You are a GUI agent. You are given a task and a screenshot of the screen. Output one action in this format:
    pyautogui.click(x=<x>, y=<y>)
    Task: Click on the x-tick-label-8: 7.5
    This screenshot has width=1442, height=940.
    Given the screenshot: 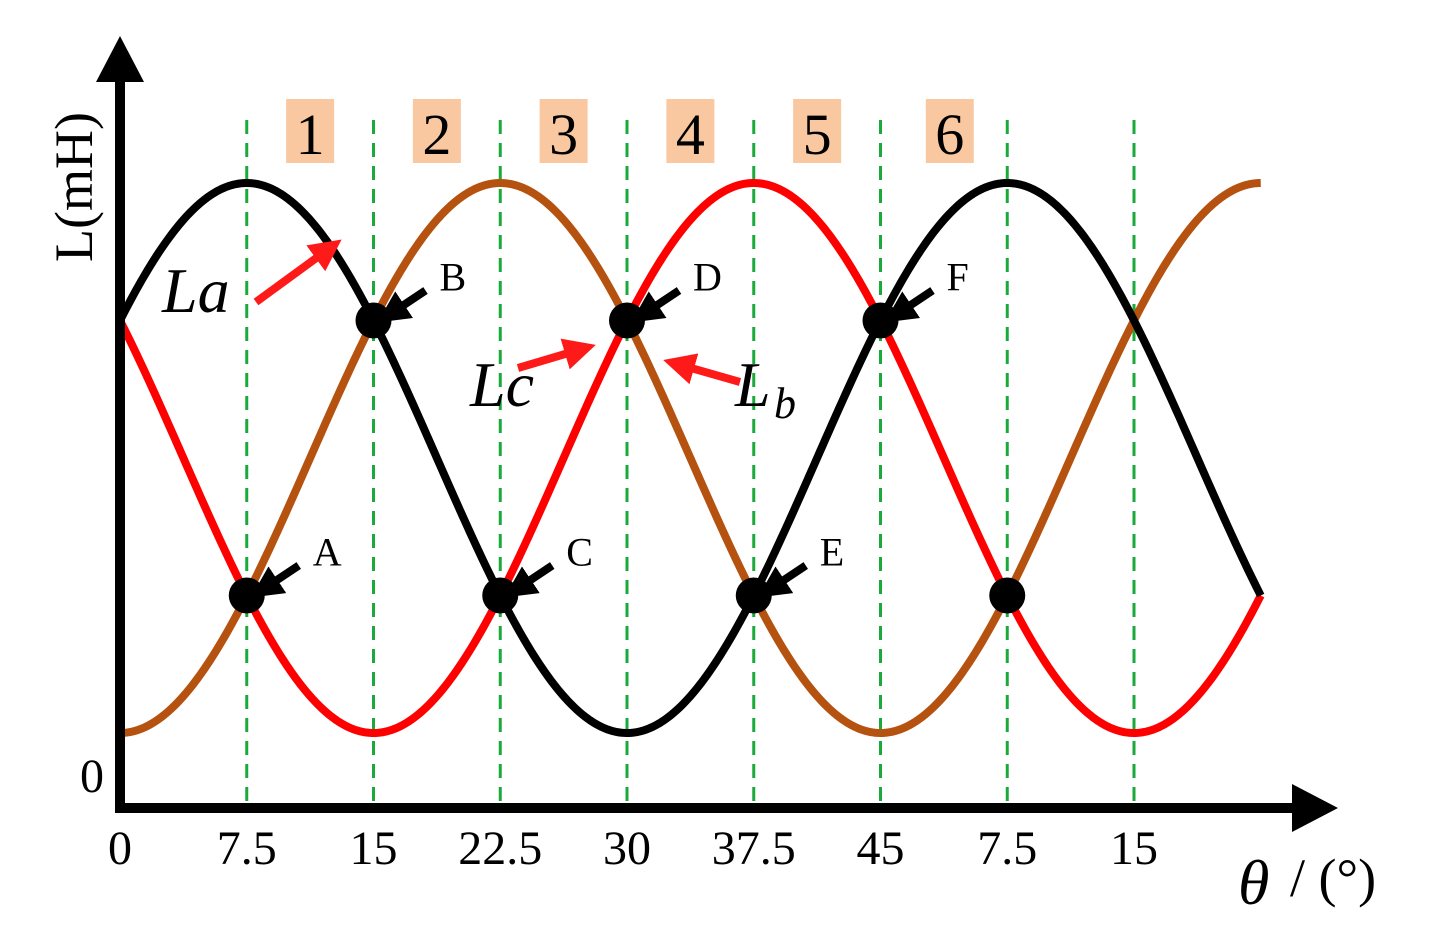 What is the action you would take?
    pyautogui.click(x=1007, y=848)
    